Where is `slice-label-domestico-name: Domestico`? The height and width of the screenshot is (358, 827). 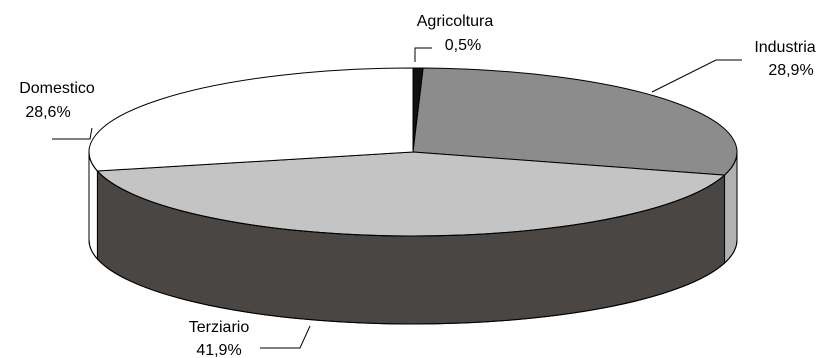 slice-label-domestico-name: Domestico is located at coordinates (57, 88).